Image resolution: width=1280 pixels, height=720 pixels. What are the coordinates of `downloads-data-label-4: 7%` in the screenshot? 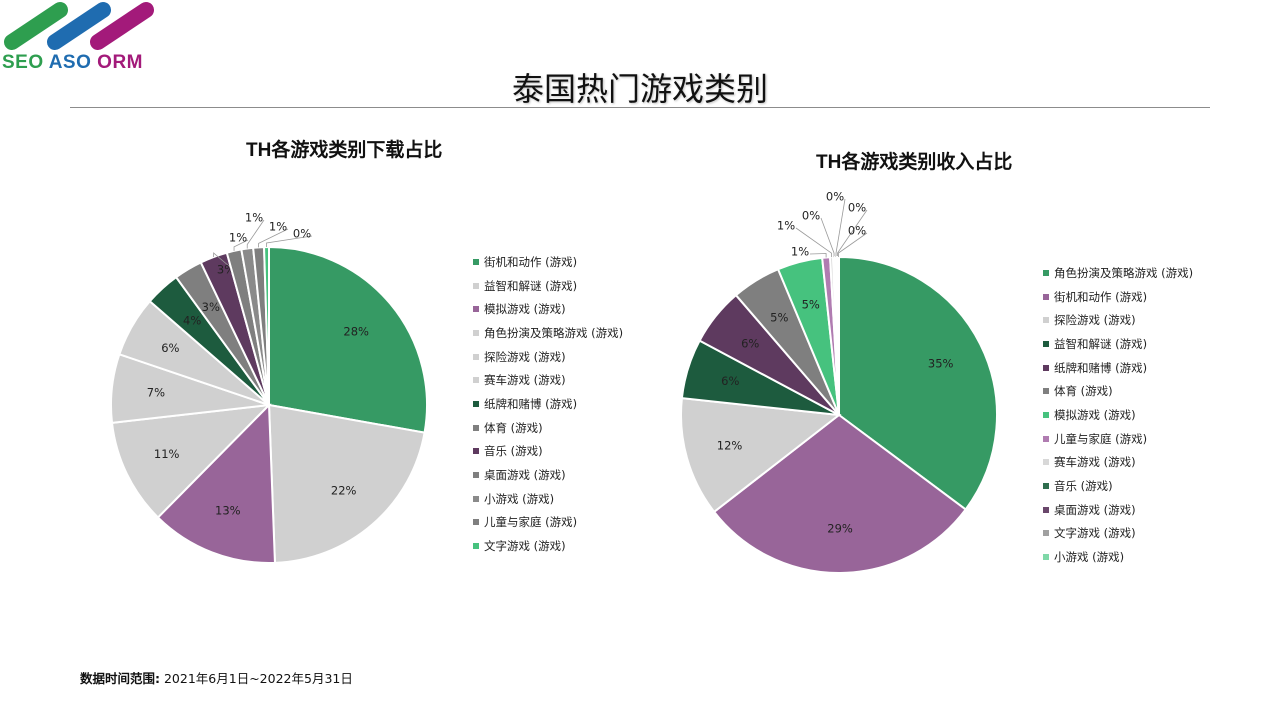 It's located at (156, 392).